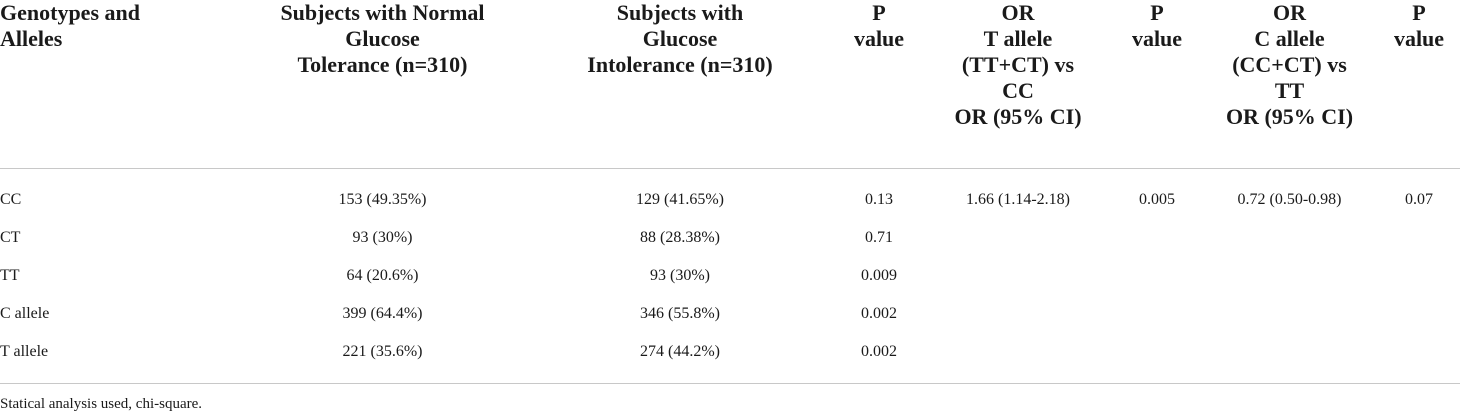 Image resolution: width=1460 pixels, height=416 pixels. Describe the element at coordinates (680, 313) in the screenshot. I see `table-cell: 346 (55.8%)` at that location.